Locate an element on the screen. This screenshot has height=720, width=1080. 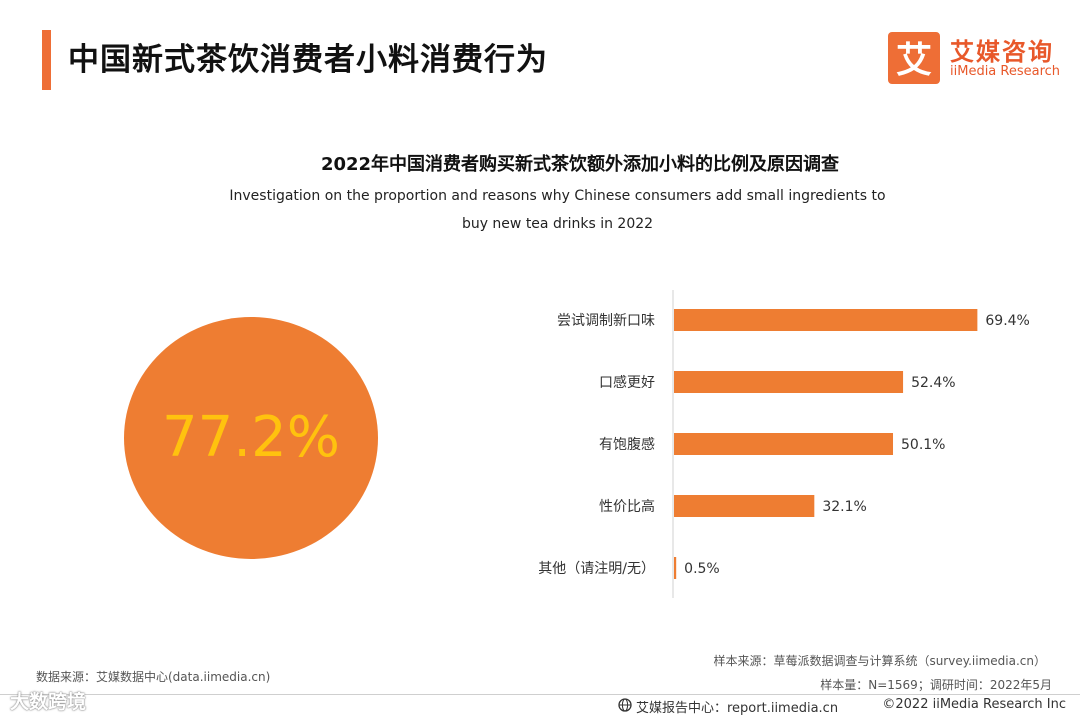
category-label: 有饱腹感 is located at coordinates (627, 444).